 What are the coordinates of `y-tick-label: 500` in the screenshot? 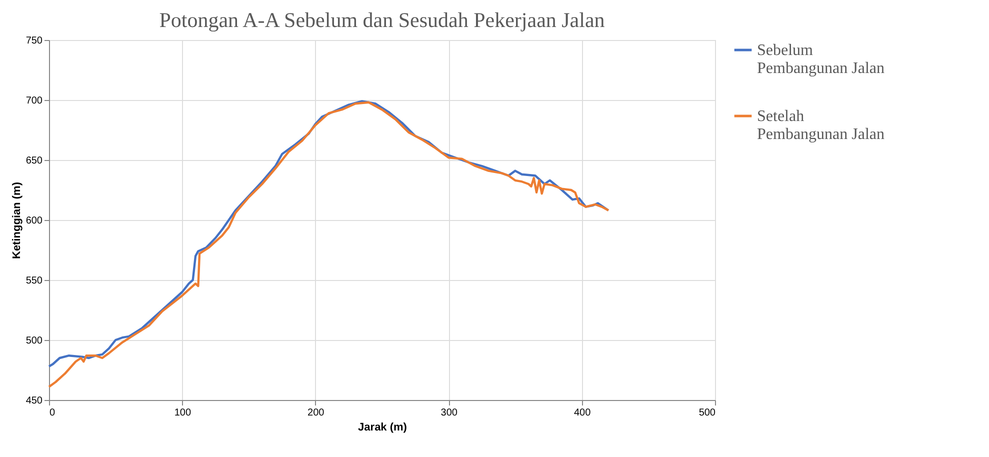 It's located at (34, 341).